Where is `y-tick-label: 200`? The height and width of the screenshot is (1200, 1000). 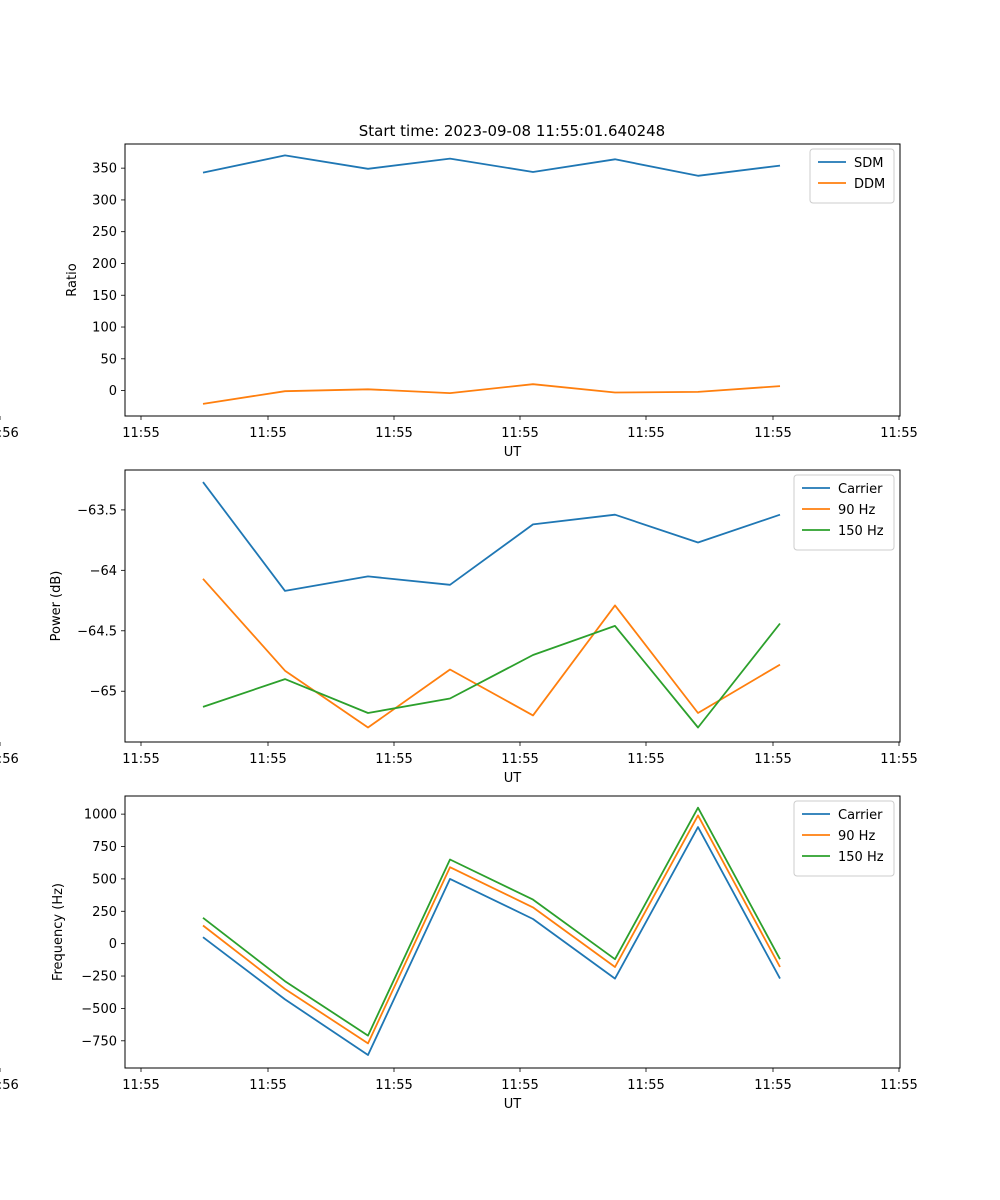 y-tick-label: 200 is located at coordinates (104, 264).